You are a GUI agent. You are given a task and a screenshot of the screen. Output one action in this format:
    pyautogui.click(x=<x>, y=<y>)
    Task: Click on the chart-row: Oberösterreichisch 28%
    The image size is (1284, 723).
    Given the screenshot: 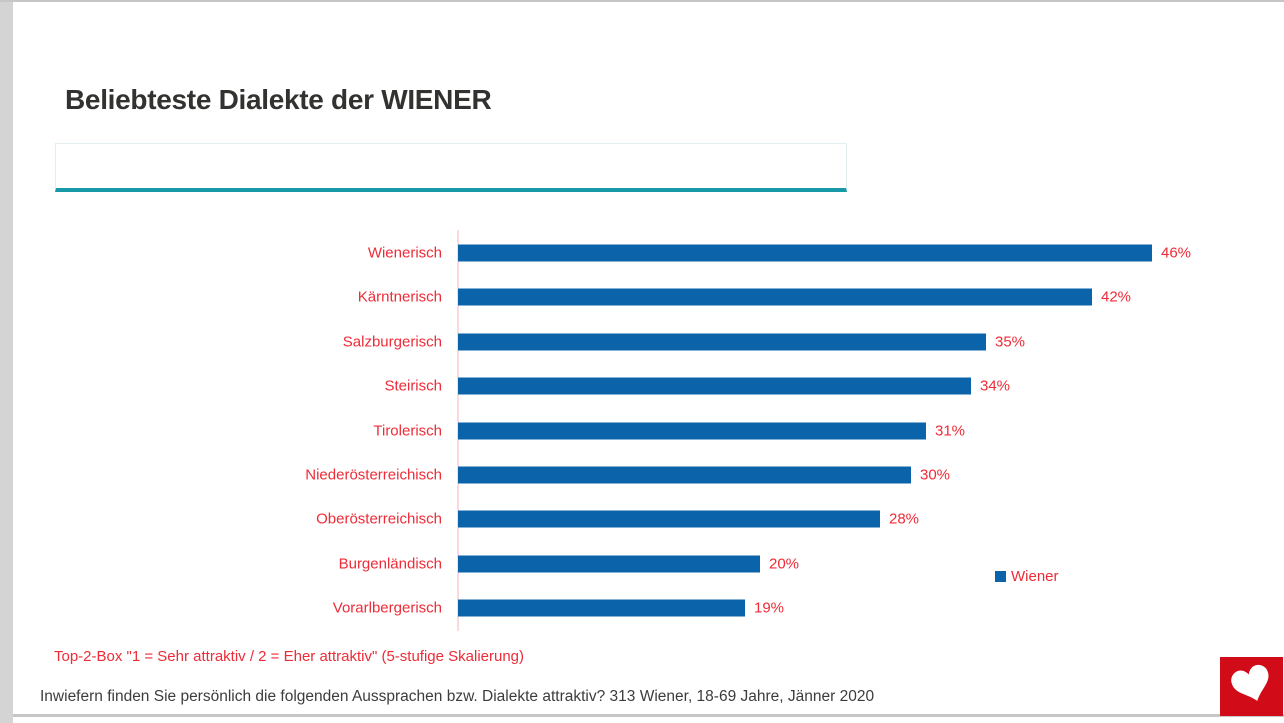 What is the action you would take?
    pyautogui.click(x=642, y=519)
    